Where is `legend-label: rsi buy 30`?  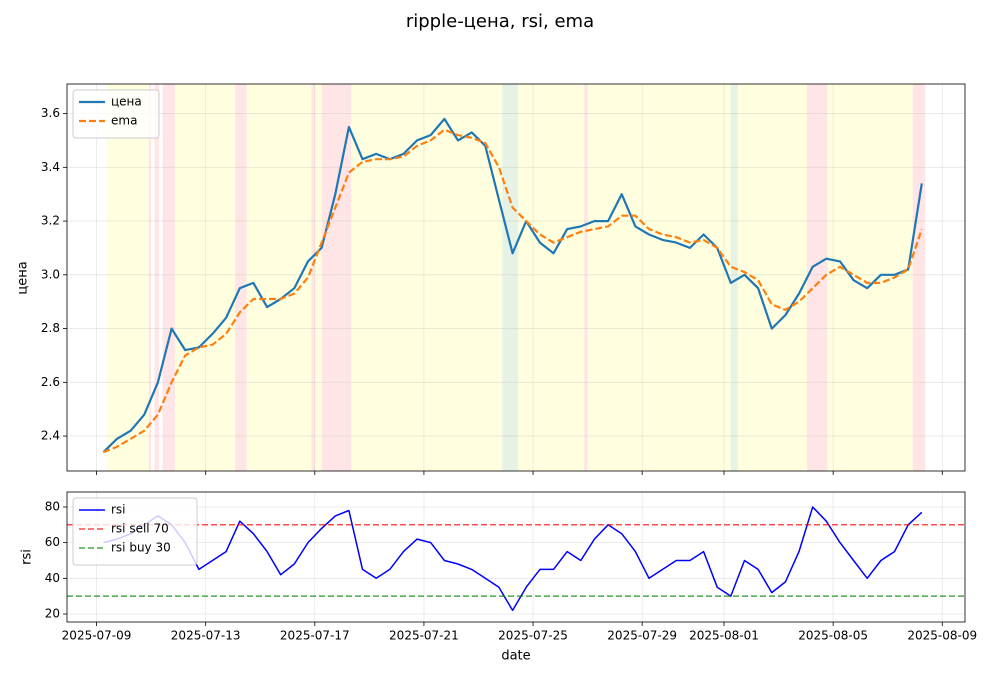
legend-label: rsi buy 30 is located at coordinates (141, 548).